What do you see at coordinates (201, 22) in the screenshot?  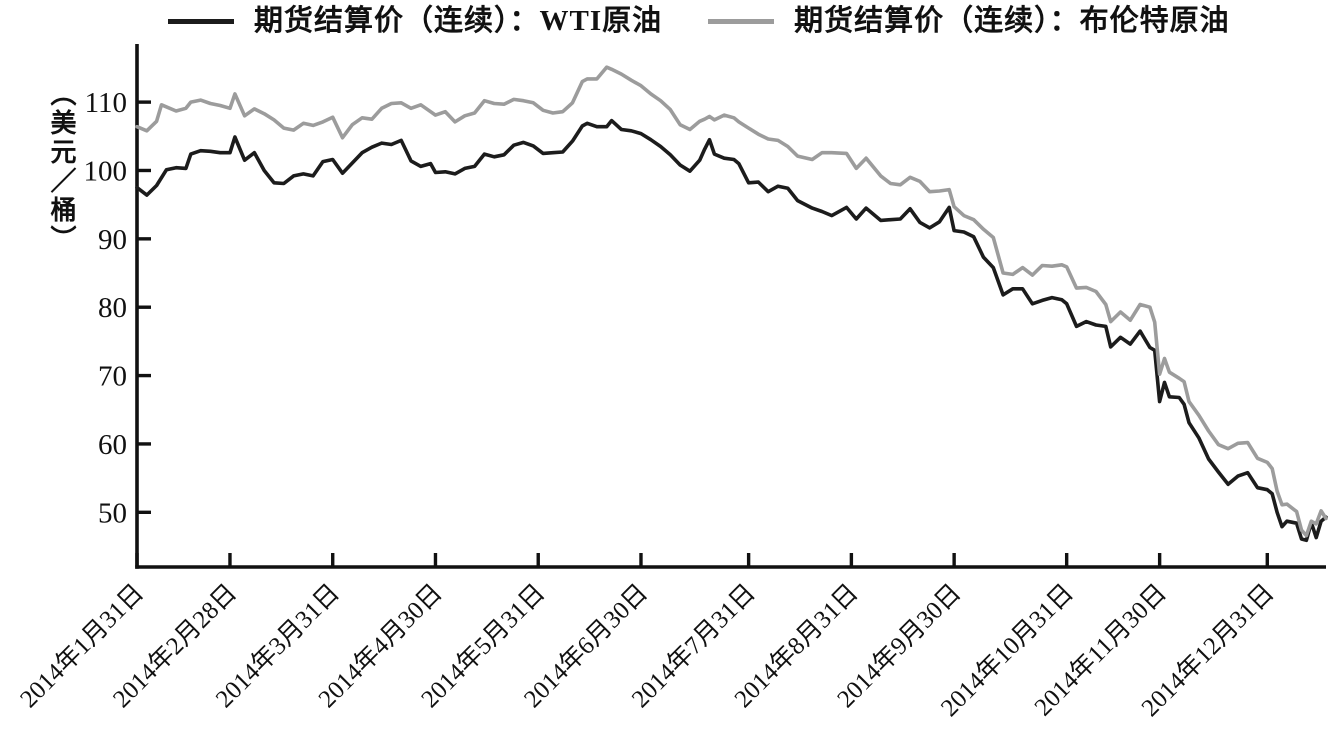 I see `wti-line-swatch` at bounding box center [201, 22].